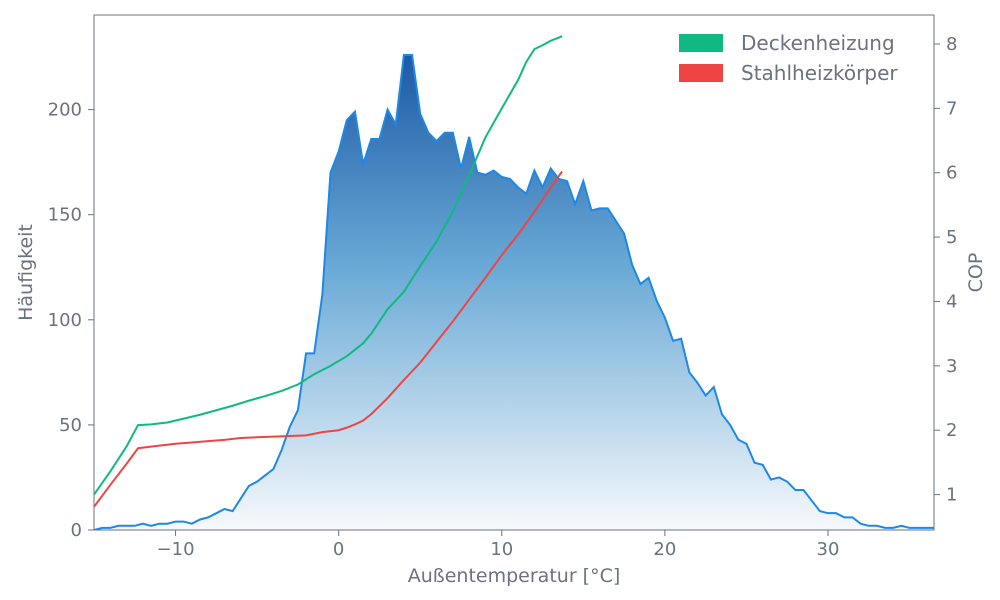  Describe the element at coordinates (951, 237) in the screenshot. I see `y-right-tick-label: 5` at that location.